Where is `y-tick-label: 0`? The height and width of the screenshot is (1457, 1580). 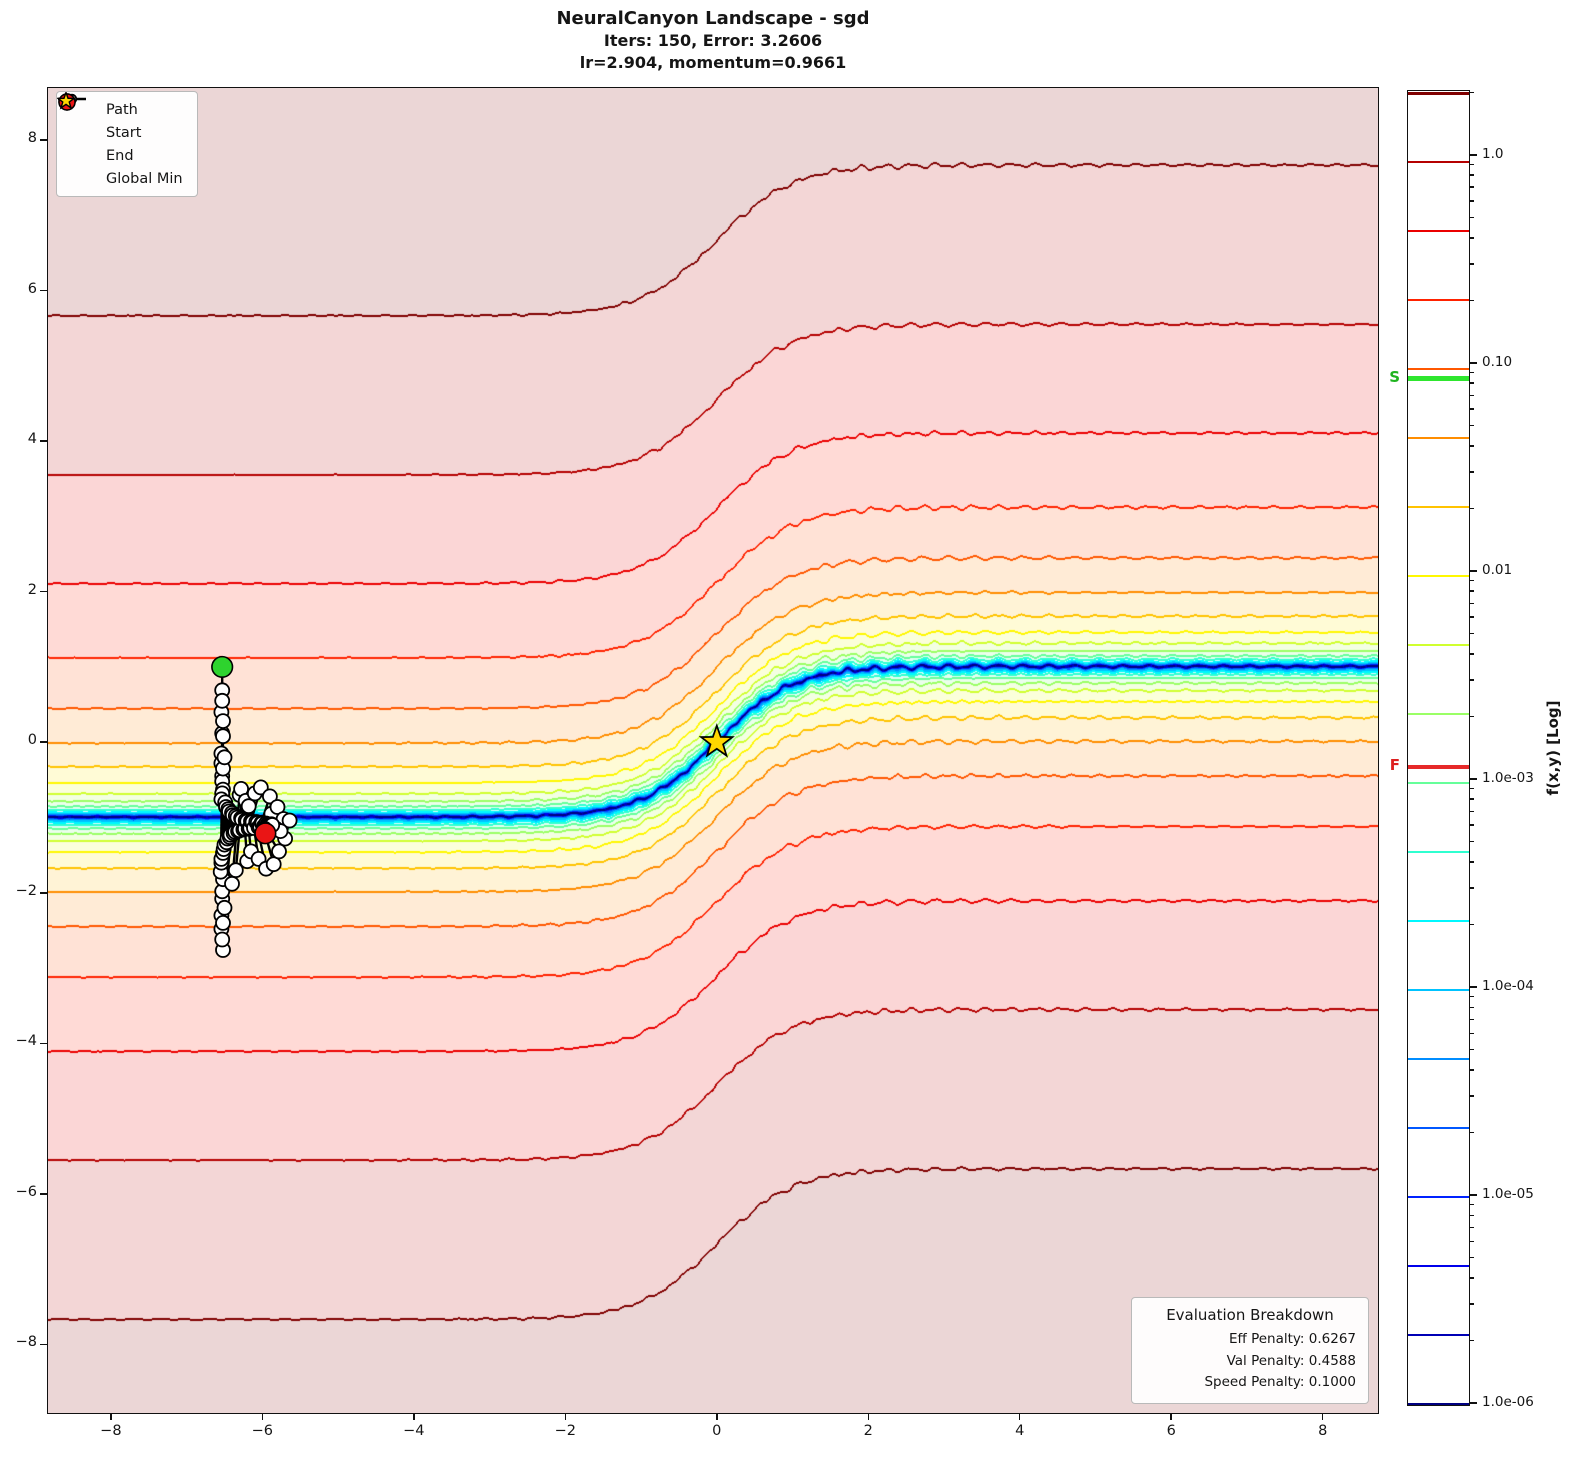 y-tick-label: 0 is located at coordinates (32, 740).